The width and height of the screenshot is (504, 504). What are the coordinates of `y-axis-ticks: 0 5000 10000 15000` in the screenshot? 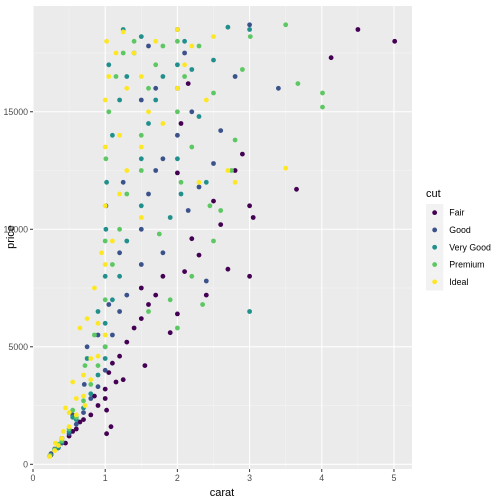 It's located at (18, 288).